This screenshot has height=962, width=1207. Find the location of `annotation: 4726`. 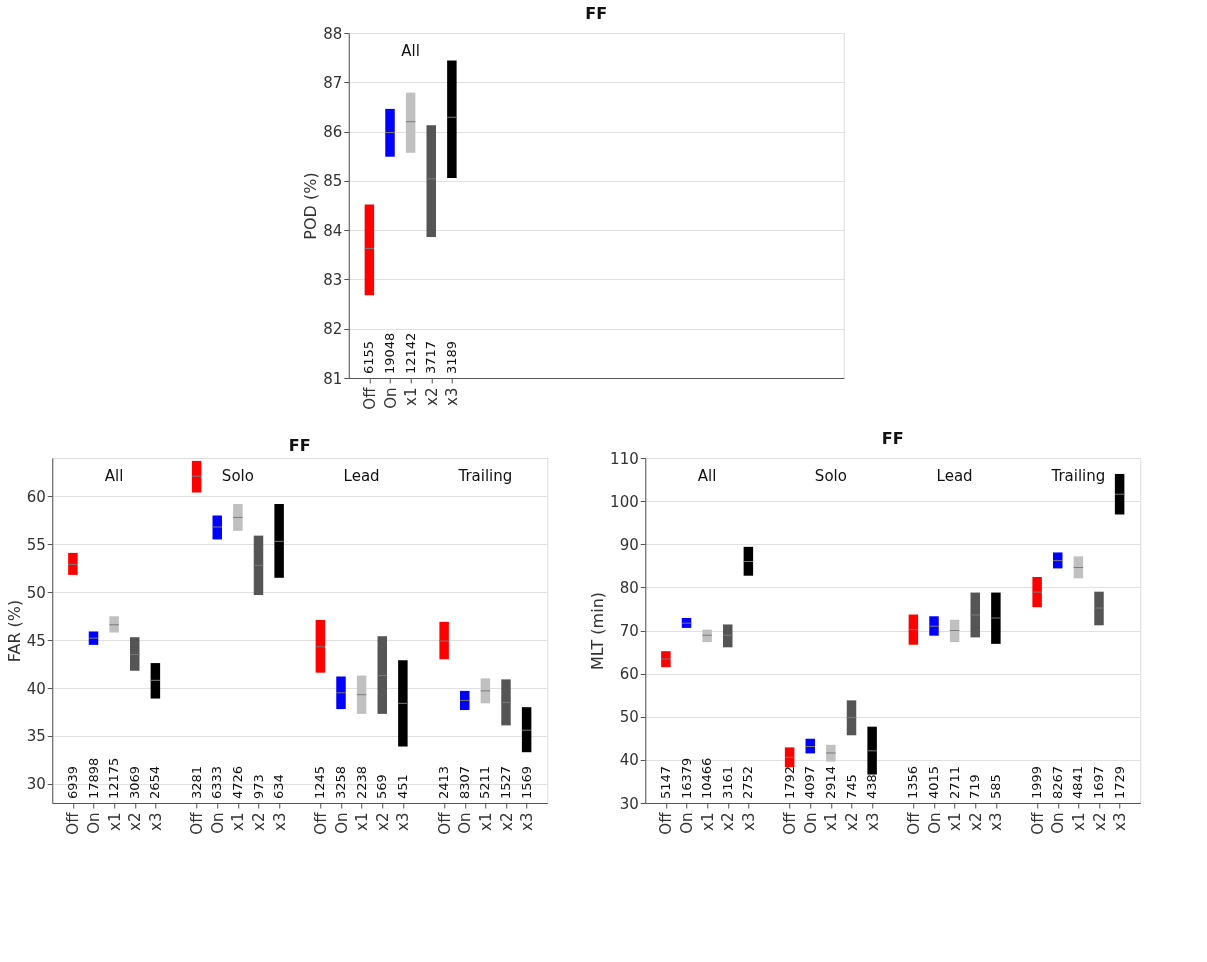

annotation: 4726 is located at coordinates (237, 782).